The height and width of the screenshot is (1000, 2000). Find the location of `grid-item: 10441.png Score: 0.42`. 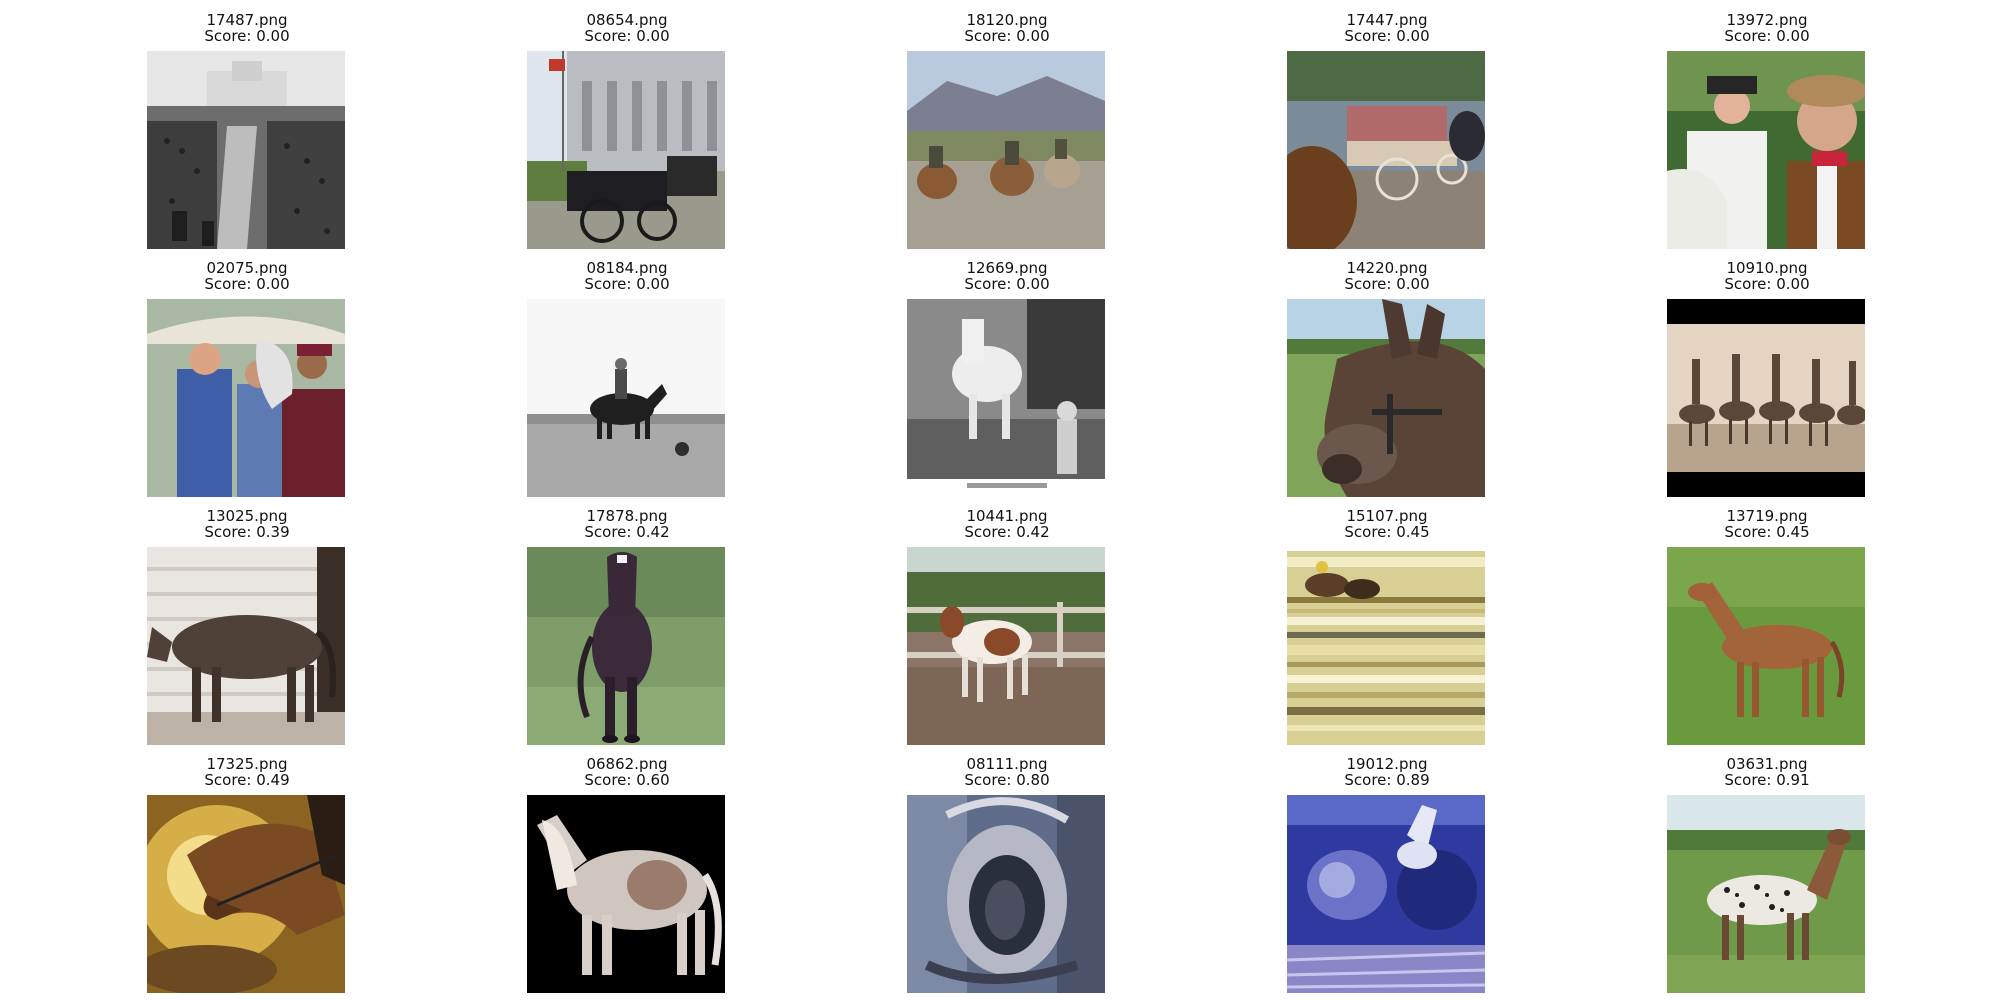

grid-item: 10441.png Score: 0.42 is located at coordinates (1007, 621).